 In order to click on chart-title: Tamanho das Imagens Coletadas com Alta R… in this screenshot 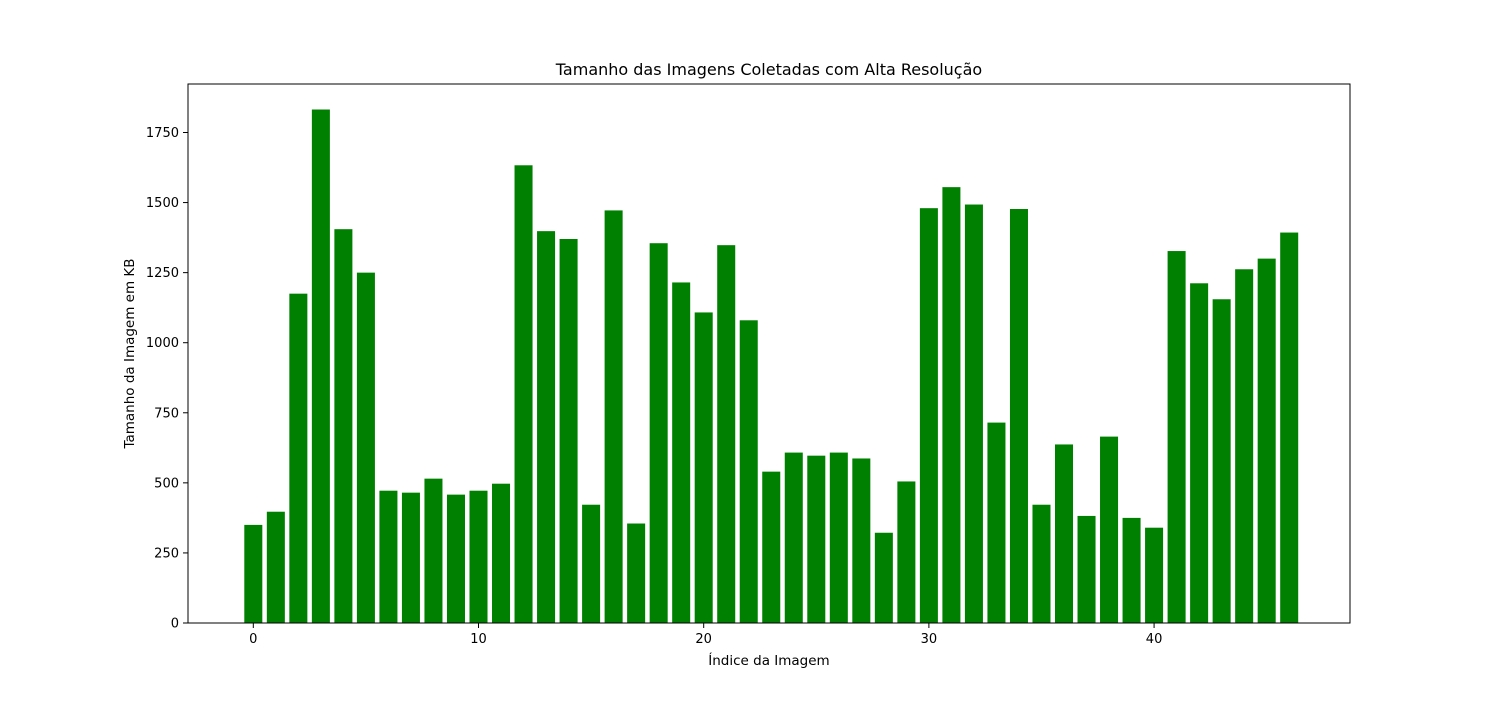, I will do `click(768, 69)`.